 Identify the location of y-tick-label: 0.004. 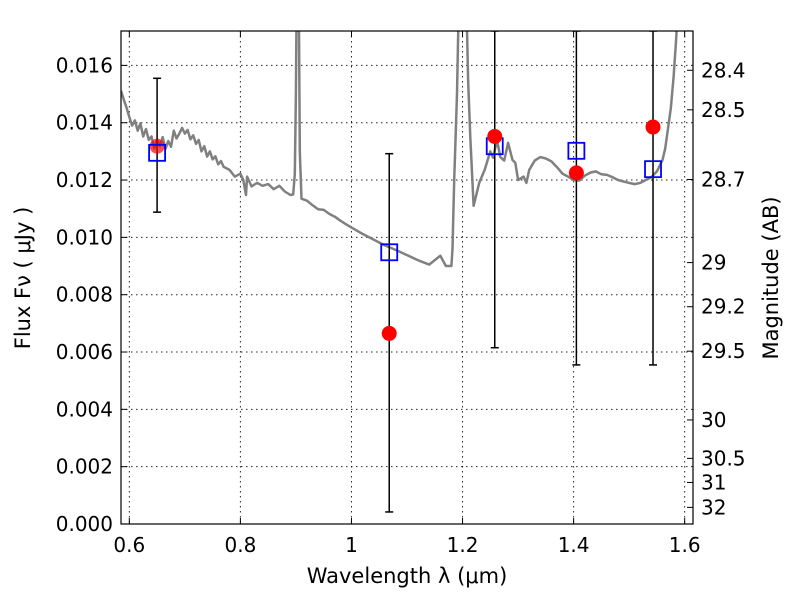
(84, 409).